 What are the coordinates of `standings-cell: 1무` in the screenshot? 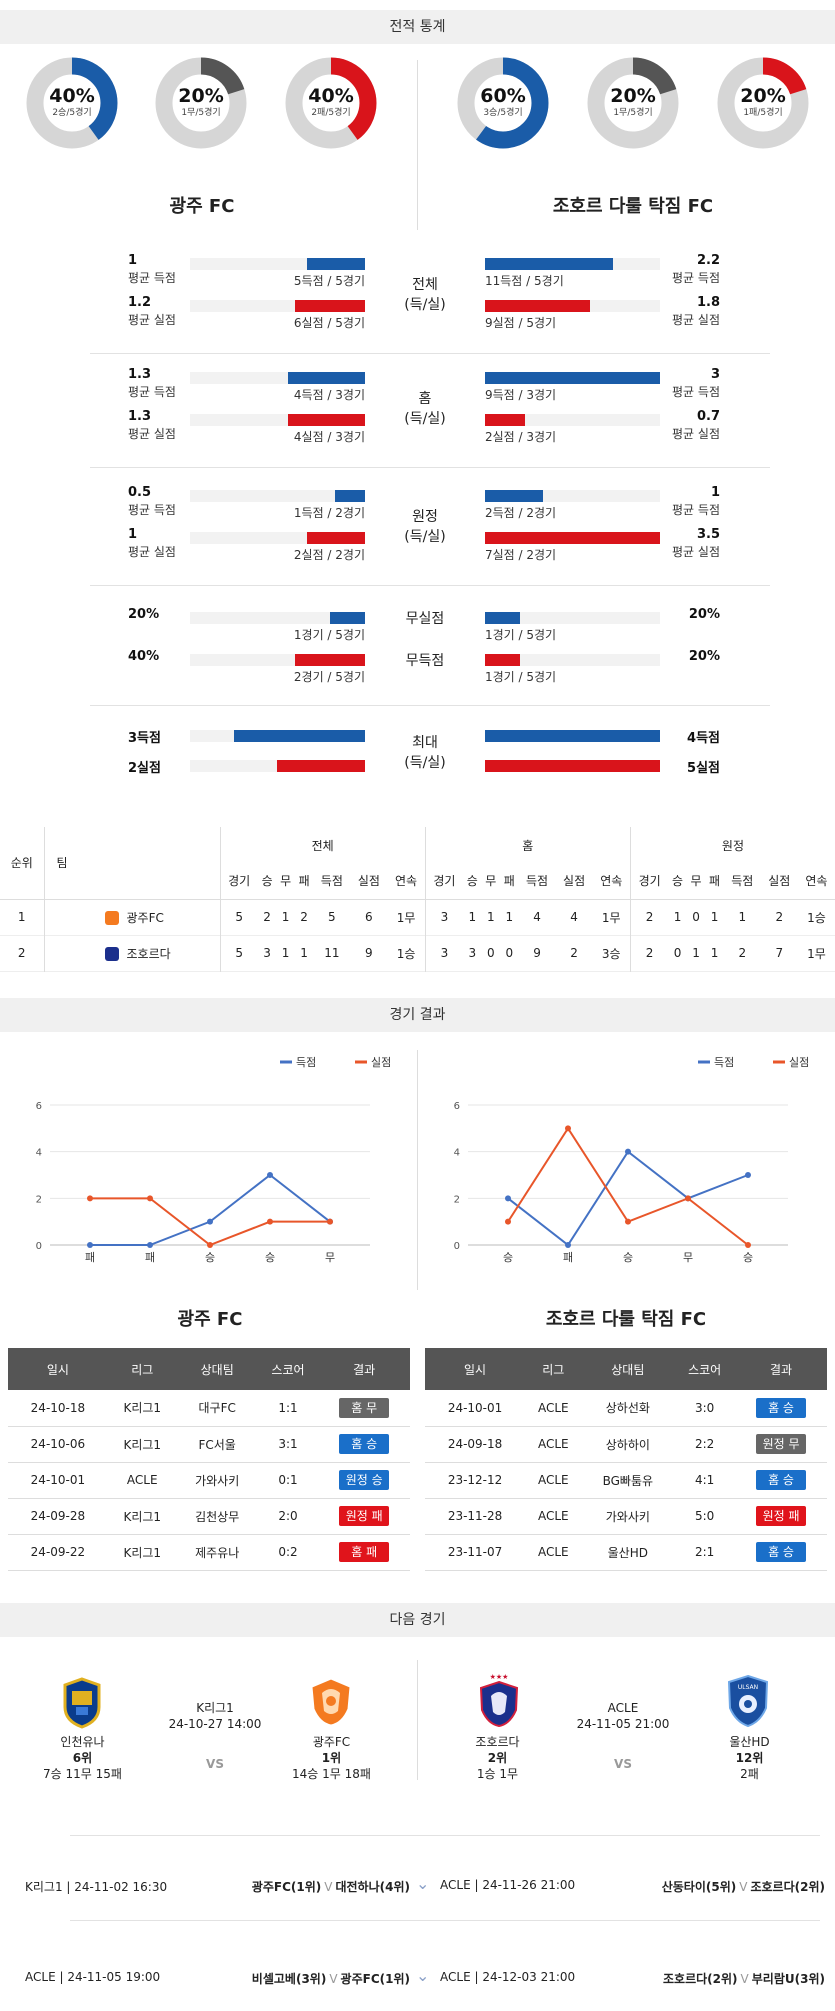 It's located at (816, 953).